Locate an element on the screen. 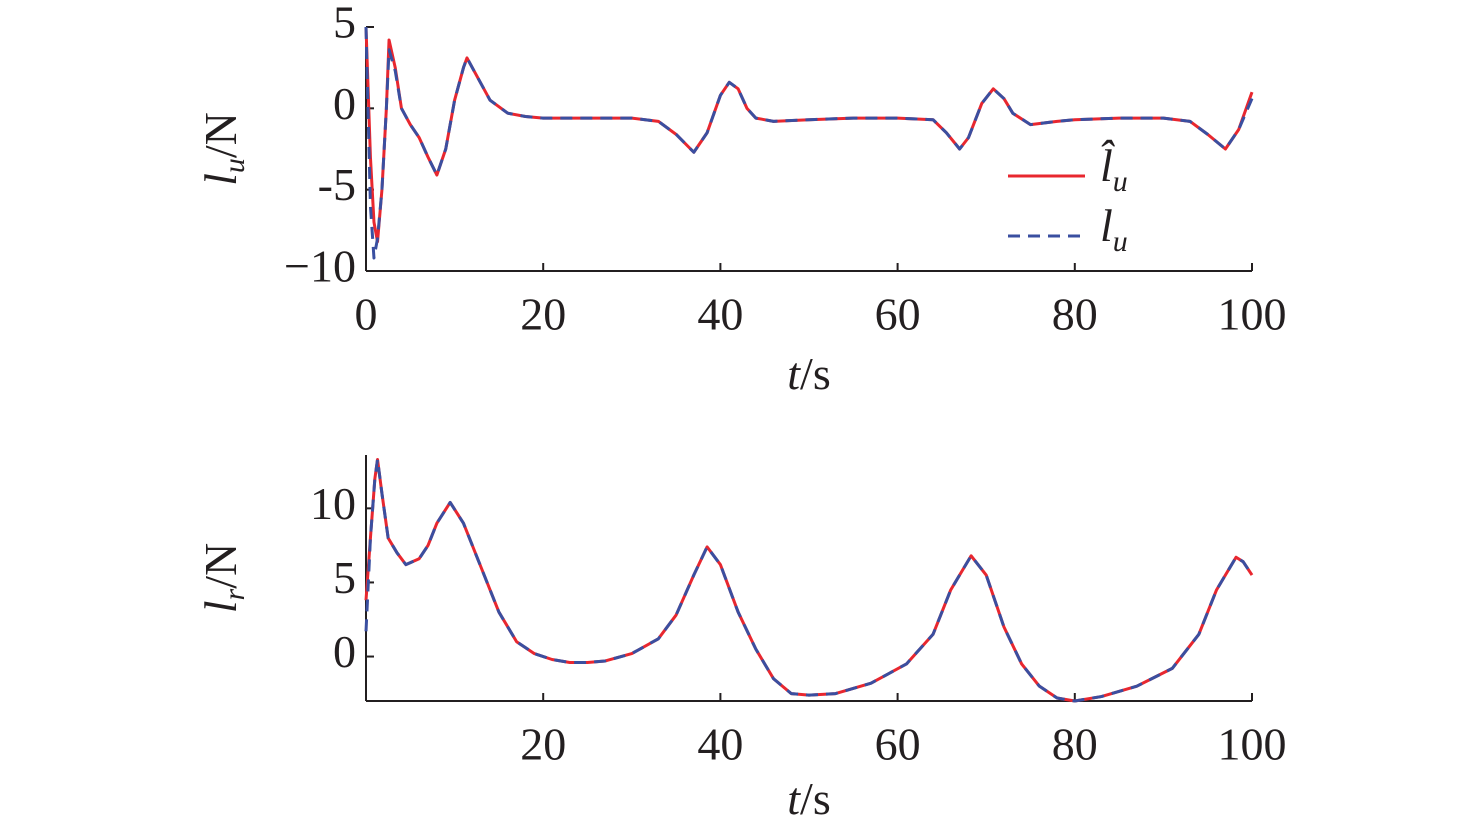 The width and height of the screenshot is (1476, 839). legend-label: lu is located at coordinates (1114, 229).